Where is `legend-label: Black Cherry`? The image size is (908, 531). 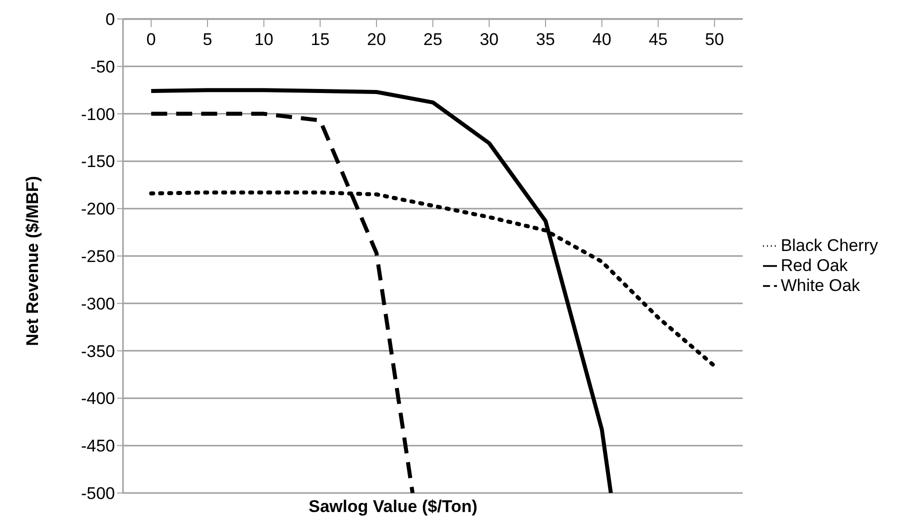 legend-label: Black Cherry is located at coordinates (829, 245).